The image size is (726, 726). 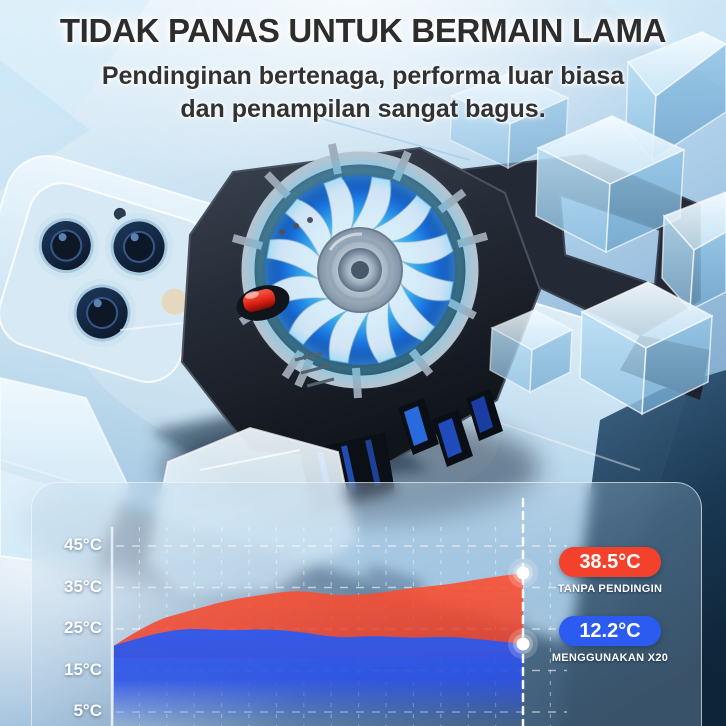 What do you see at coordinates (263, 303) in the screenshot?
I see `power-switch` at bounding box center [263, 303].